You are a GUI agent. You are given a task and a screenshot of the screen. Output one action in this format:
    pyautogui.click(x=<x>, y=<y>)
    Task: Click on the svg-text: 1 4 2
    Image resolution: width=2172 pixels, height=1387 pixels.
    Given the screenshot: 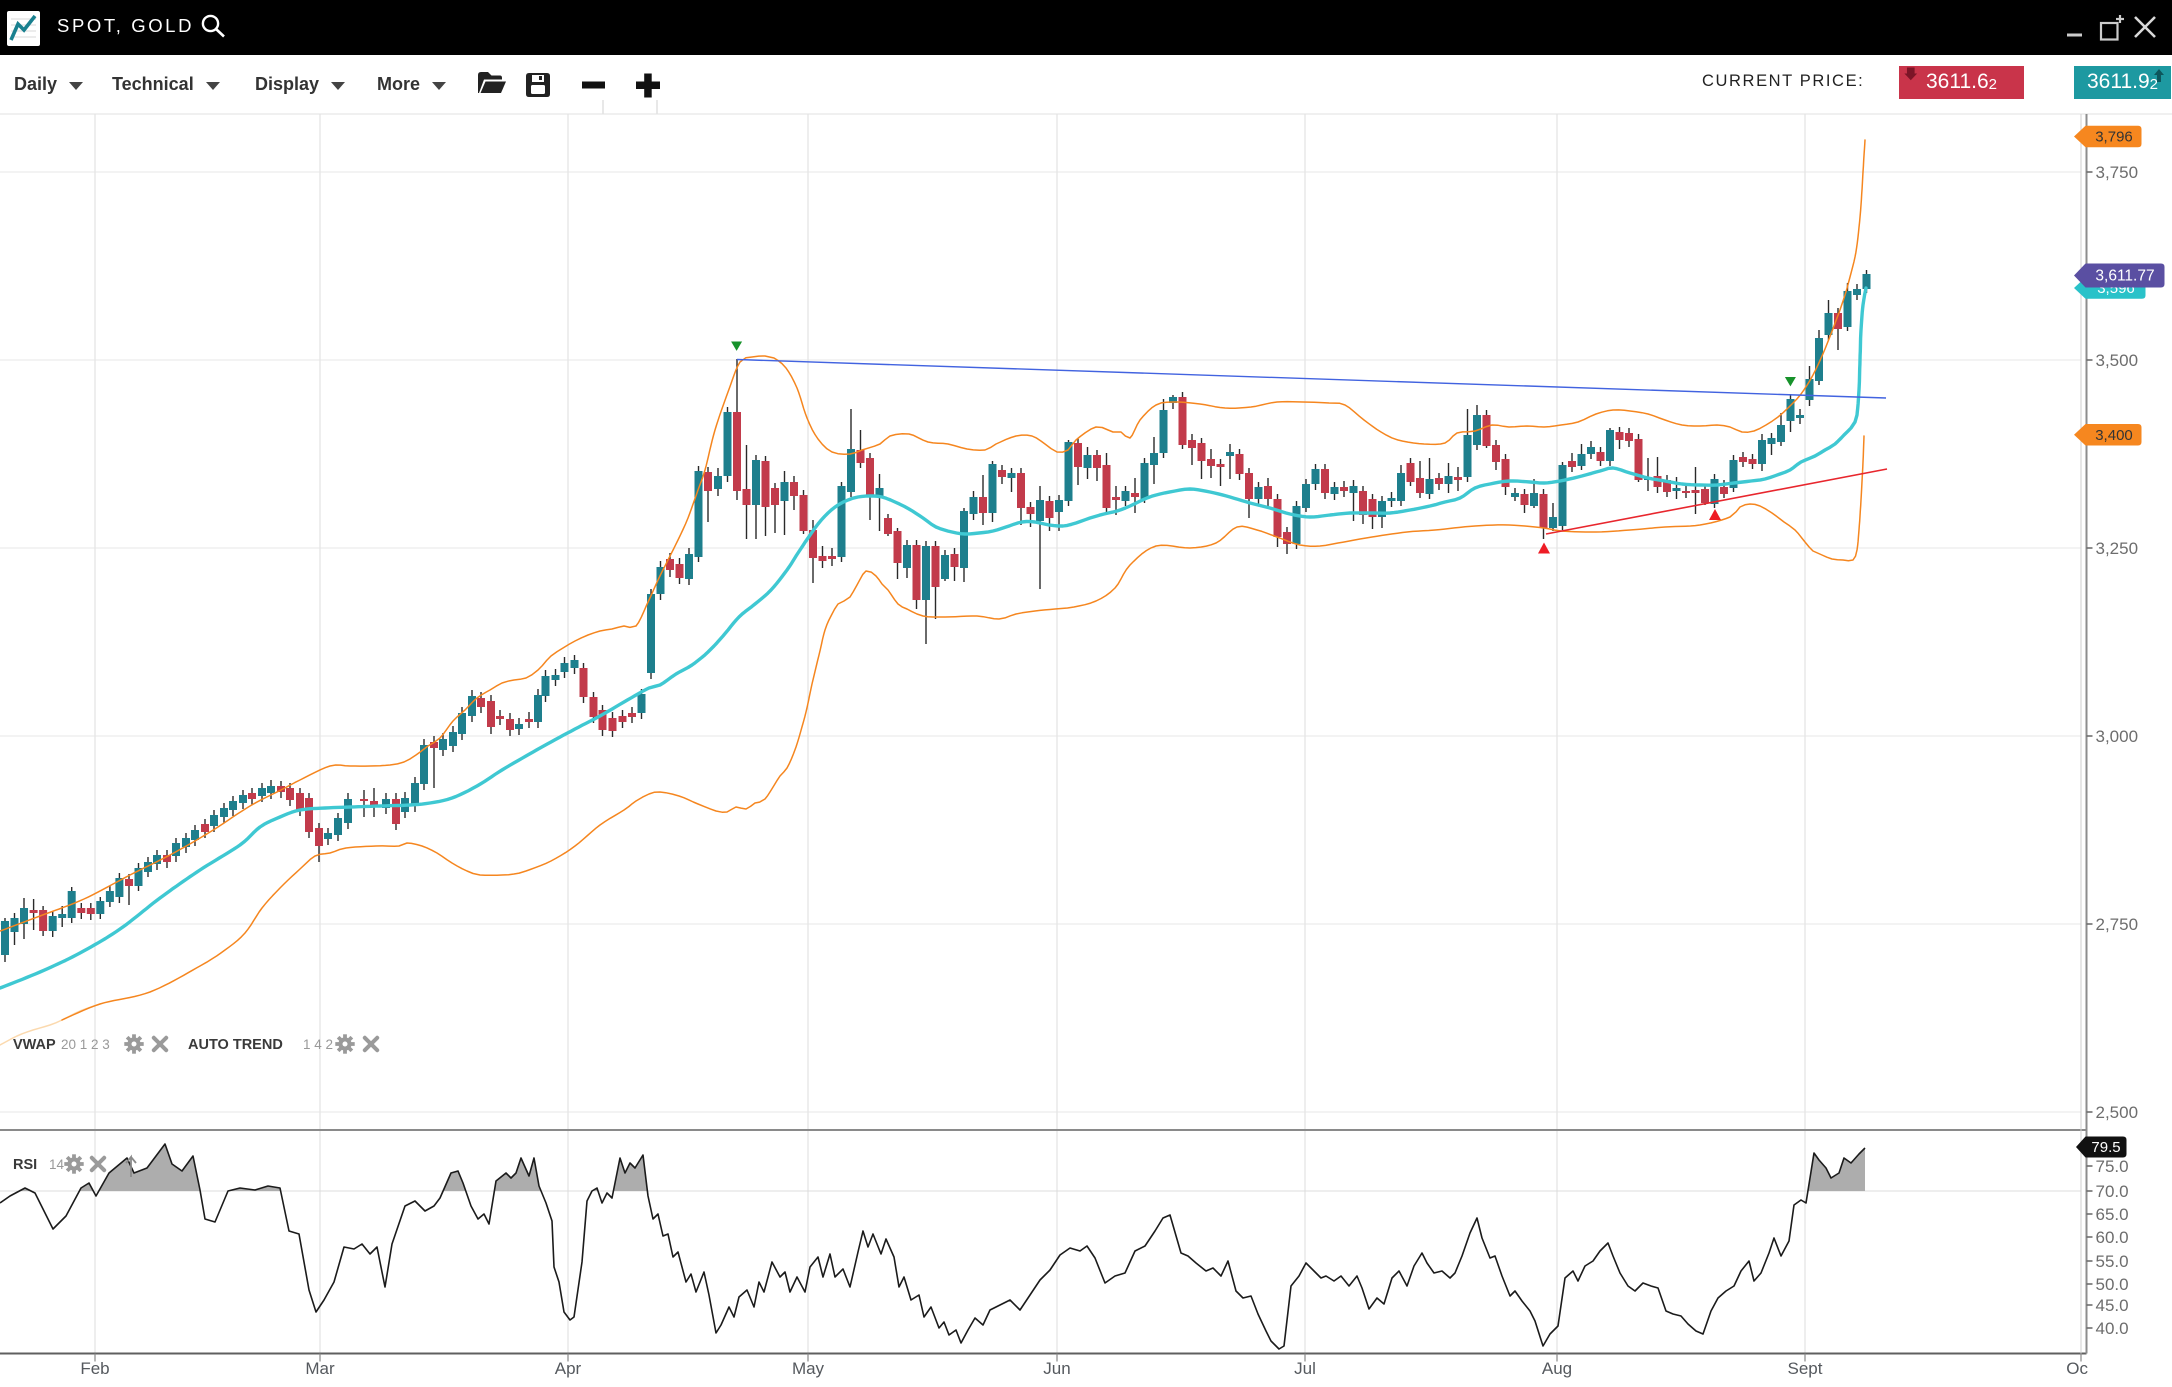 What is the action you would take?
    pyautogui.click(x=318, y=1044)
    